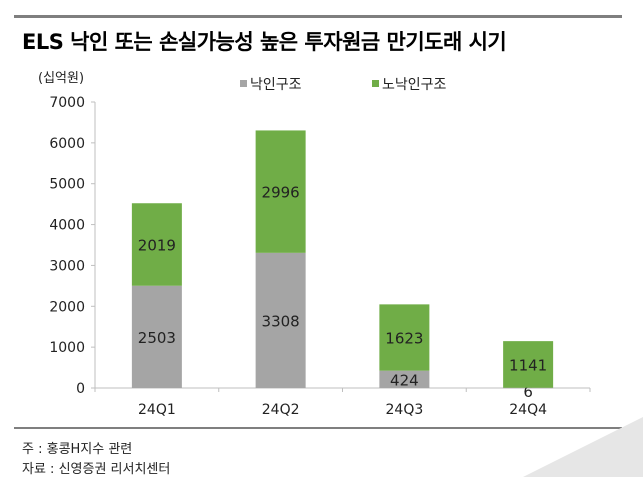  What do you see at coordinates (264, 42) in the screenshot?
I see `chart-title: ELS 낙인 또는 손실가능성 높은 투자원금 만기도래 시기` at bounding box center [264, 42].